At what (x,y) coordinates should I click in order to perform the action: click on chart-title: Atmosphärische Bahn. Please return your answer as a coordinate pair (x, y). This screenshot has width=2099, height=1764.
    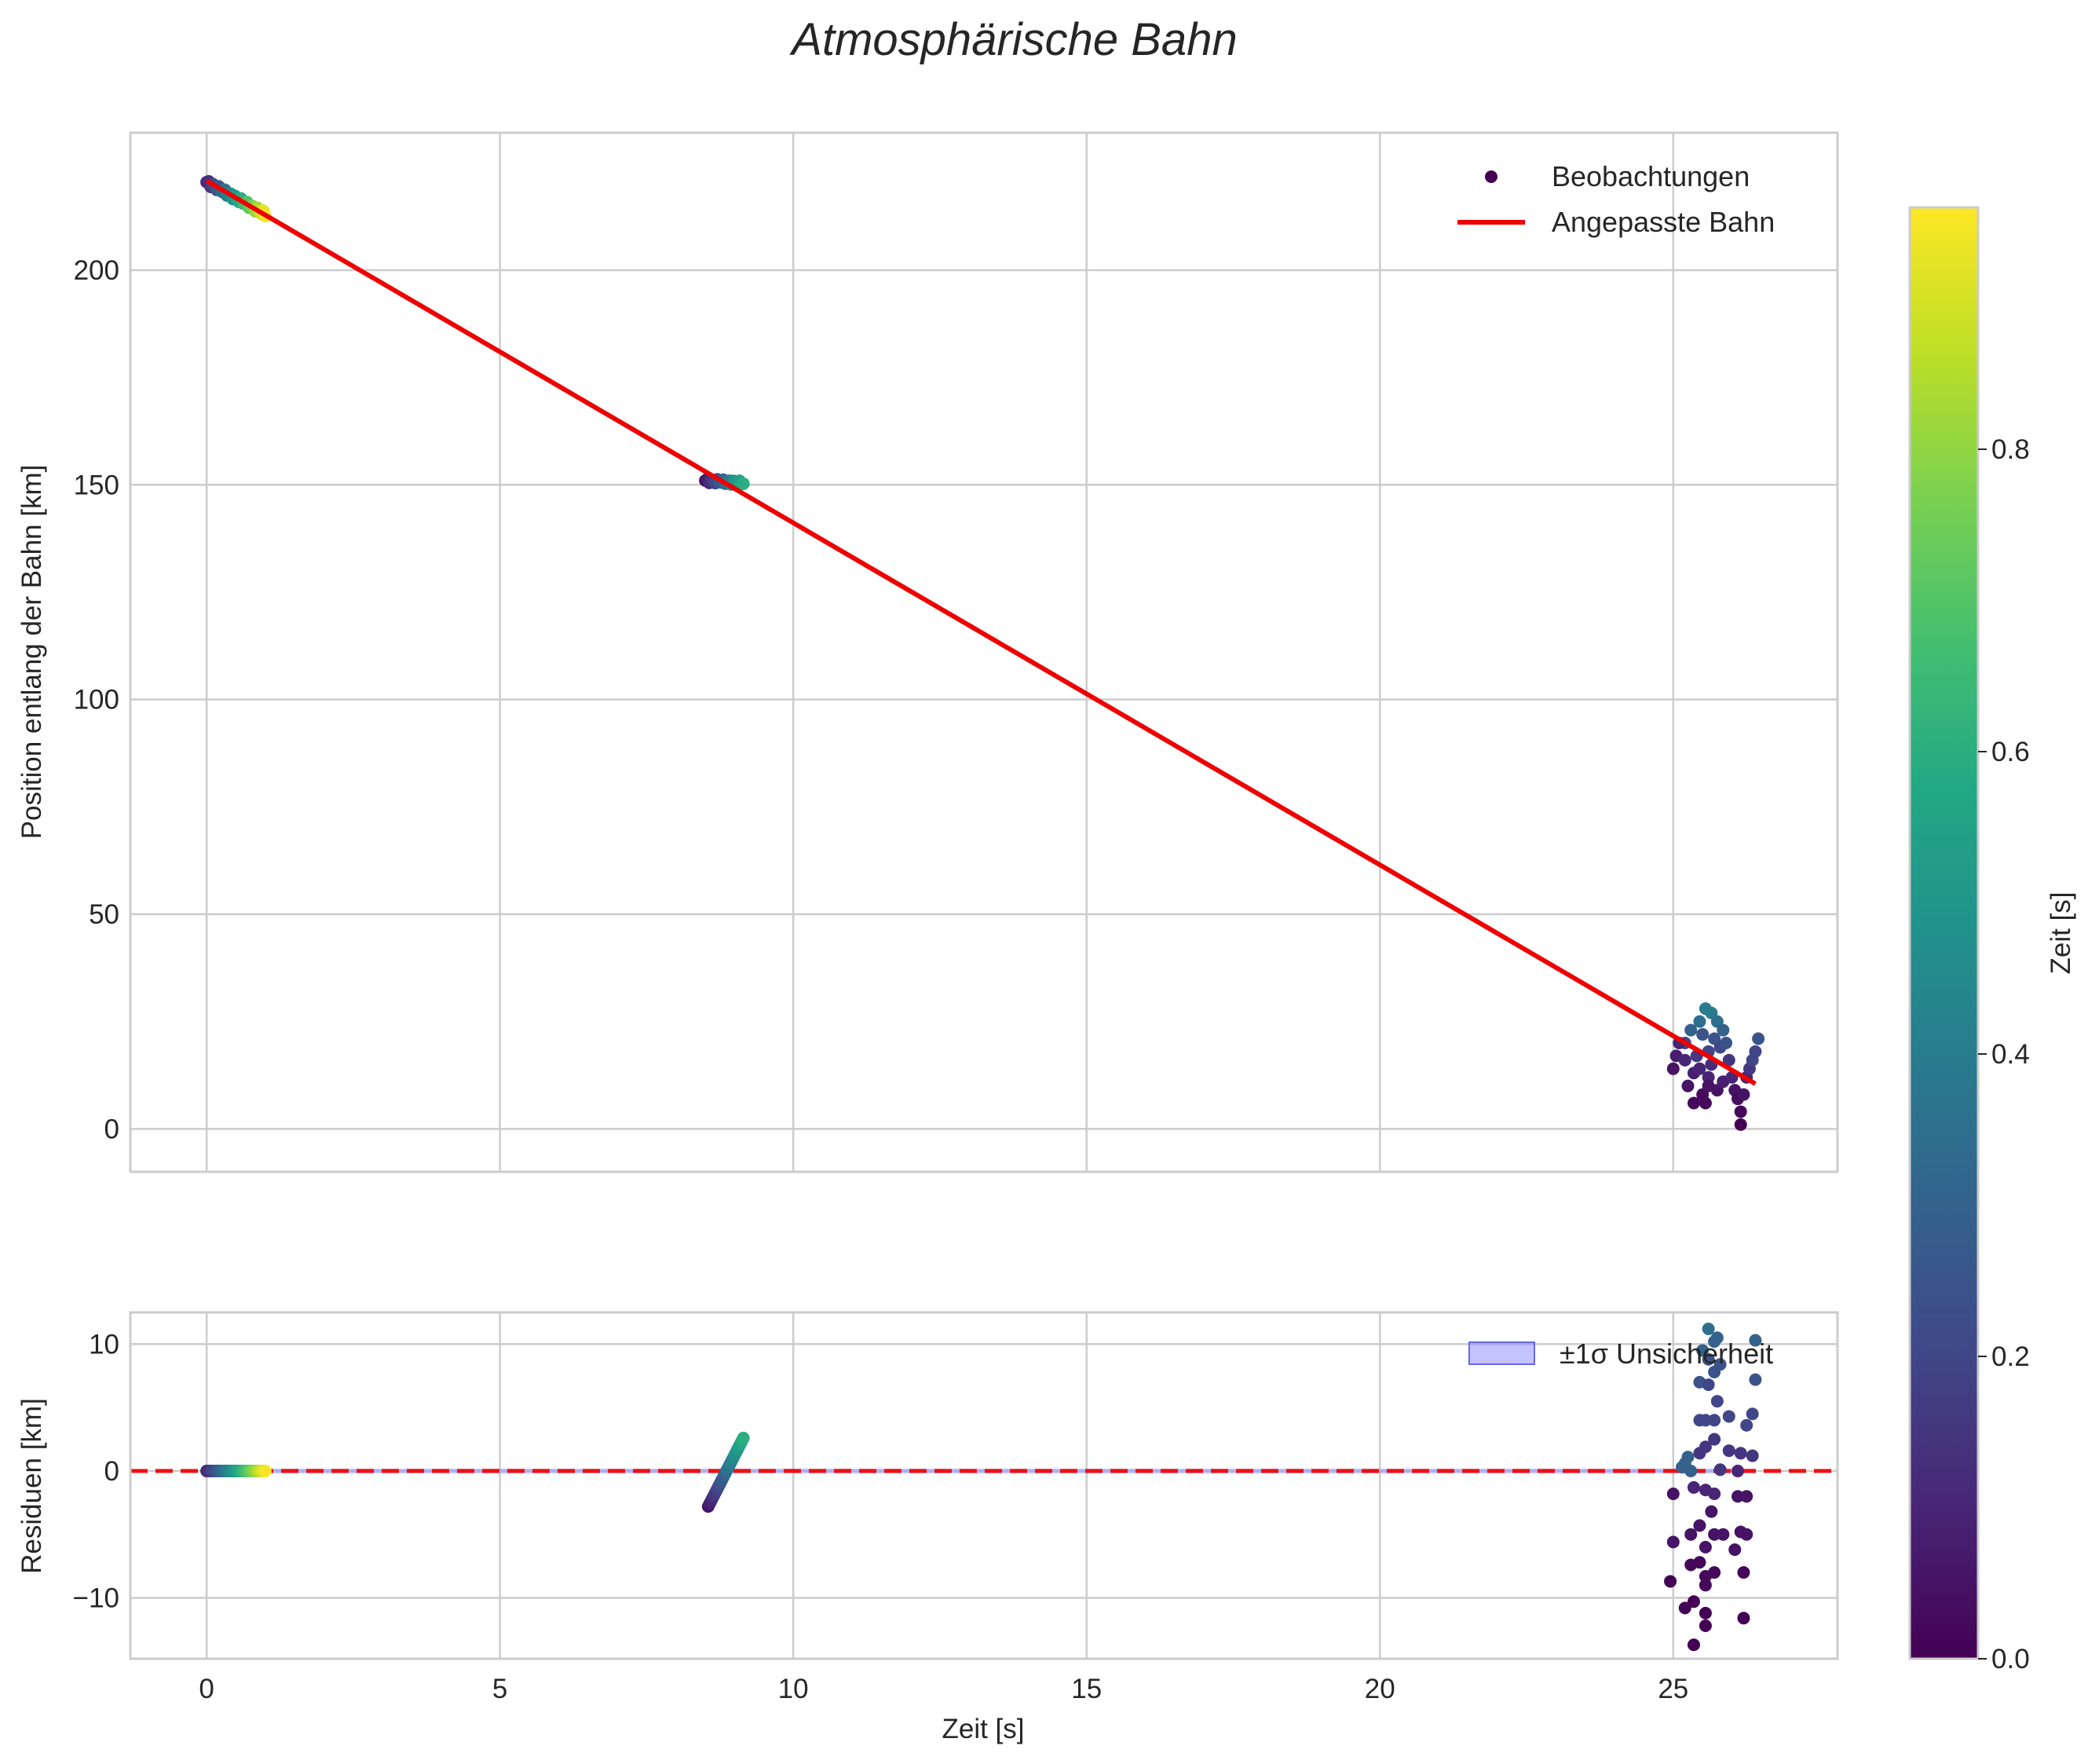
    Looking at the image, I should click on (1013, 40).